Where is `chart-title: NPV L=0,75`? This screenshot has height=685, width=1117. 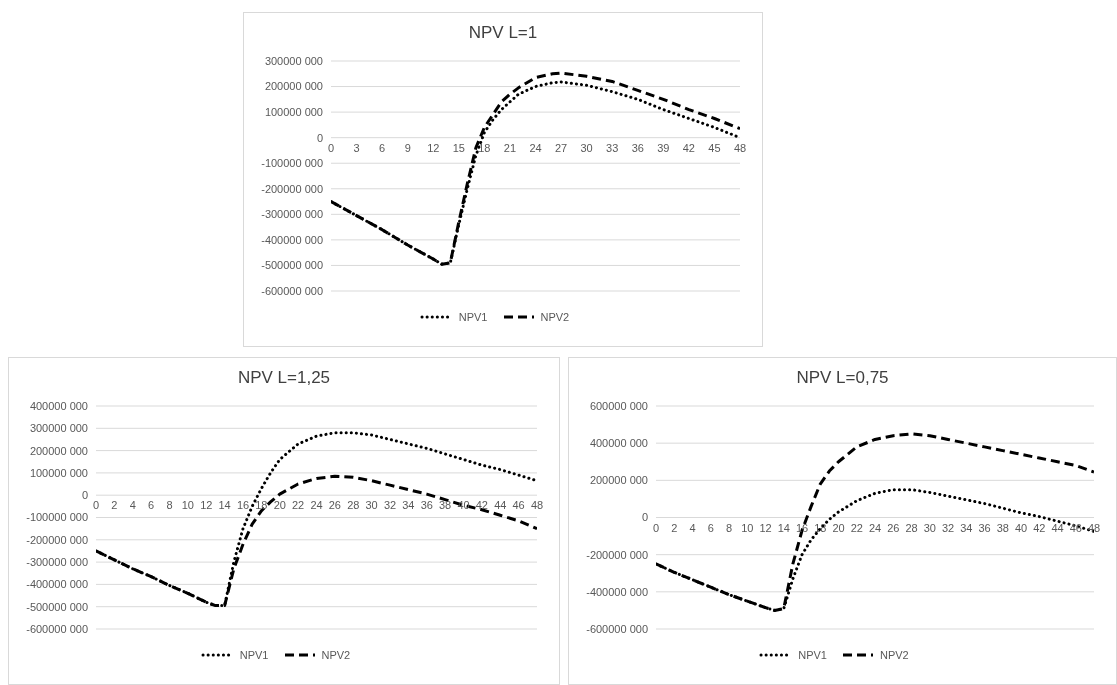
chart-title: NPV L=0,75 is located at coordinates (842, 378).